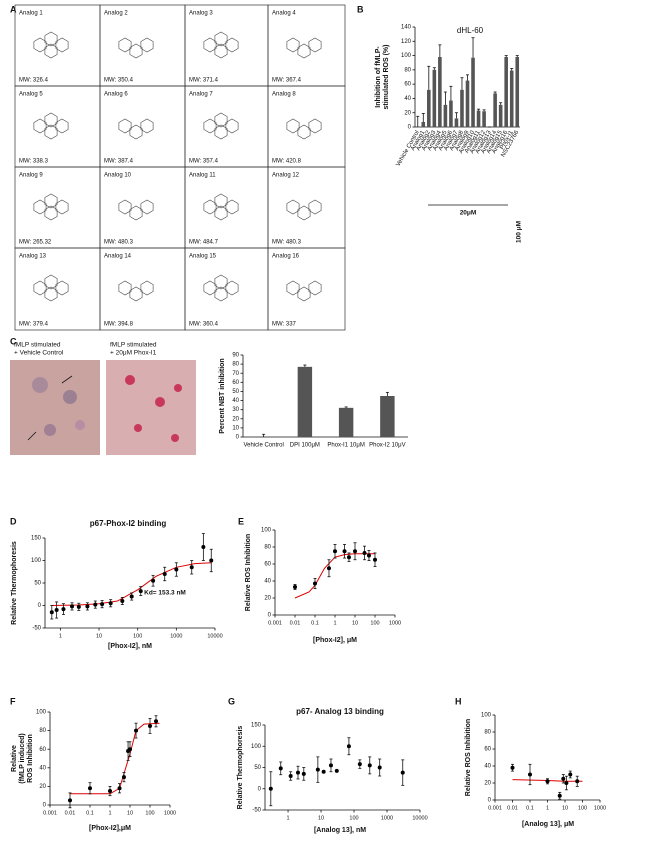  What do you see at coordinates (315, 623) in the screenshot?
I see `x-tick-label: 0.1` at bounding box center [315, 623].